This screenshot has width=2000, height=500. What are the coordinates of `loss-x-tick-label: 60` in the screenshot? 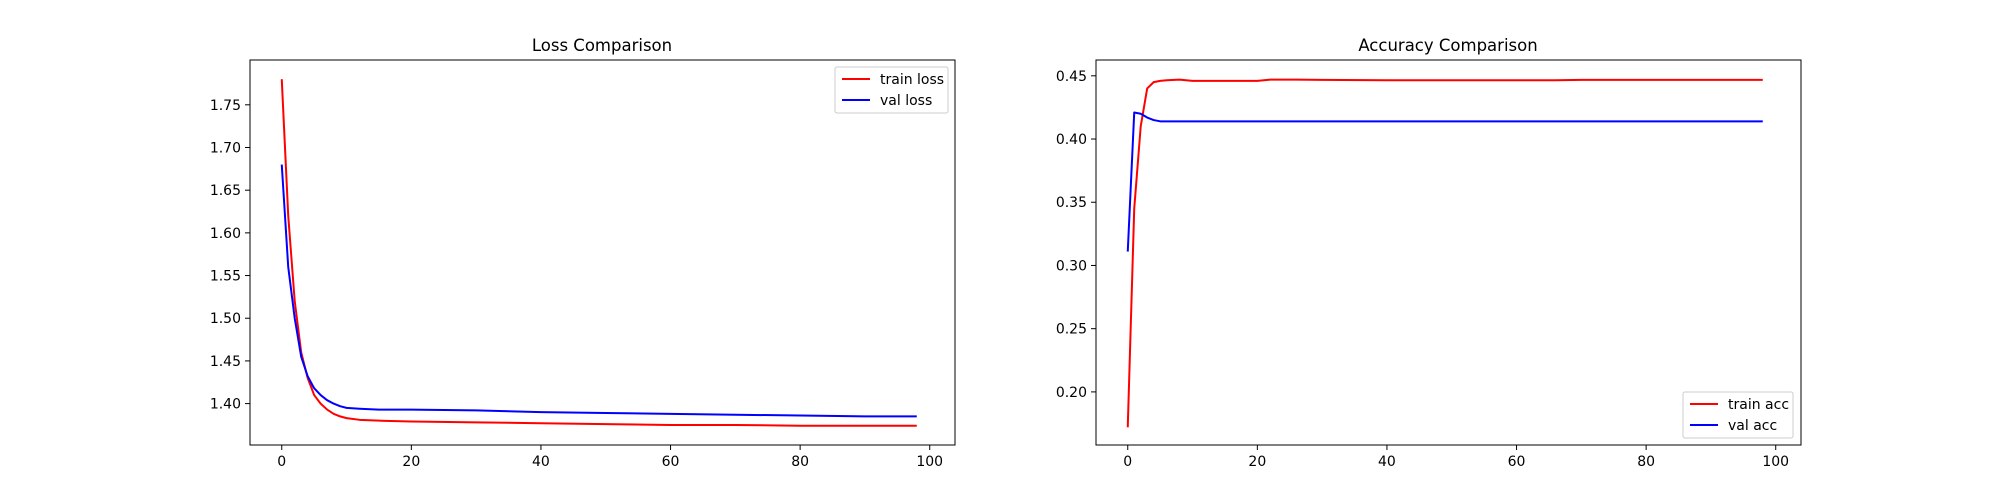 It's located at (671, 462).